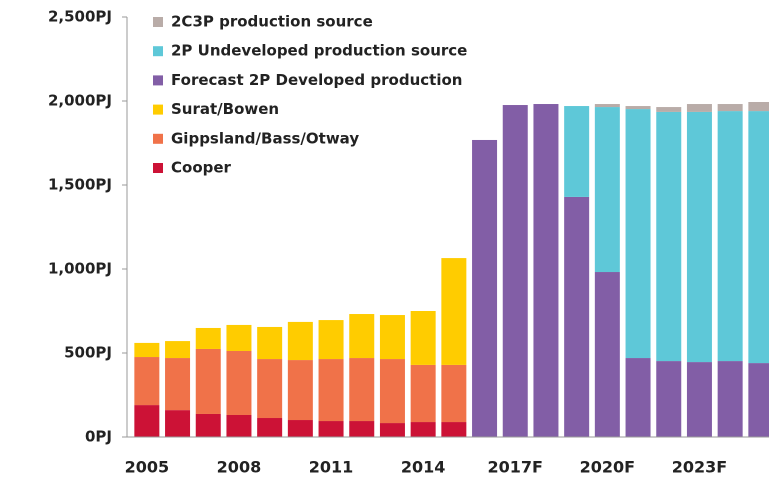 Image resolution: width=769 pixels, height=479 pixels. I want to click on y-tick-label: 0PJ, so click(98, 437).